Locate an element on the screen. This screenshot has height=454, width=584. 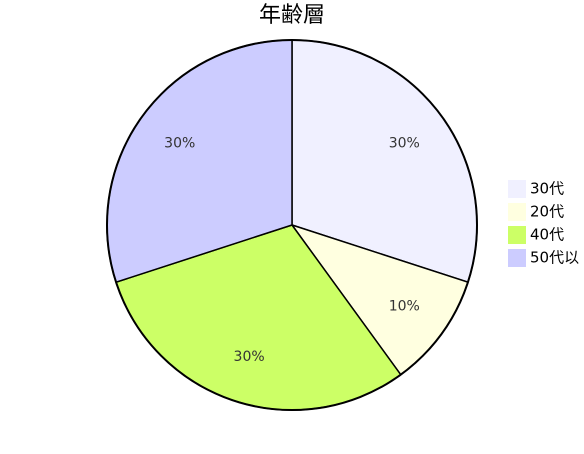
legend-label: 20代 is located at coordinates (547, 212).